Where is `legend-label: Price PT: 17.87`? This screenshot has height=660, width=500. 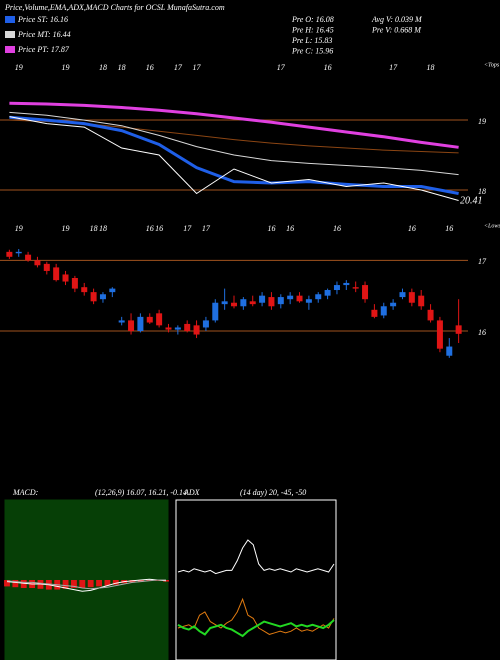 legend-label: Price PT: 17.87 is located at coordinates (43, 49).